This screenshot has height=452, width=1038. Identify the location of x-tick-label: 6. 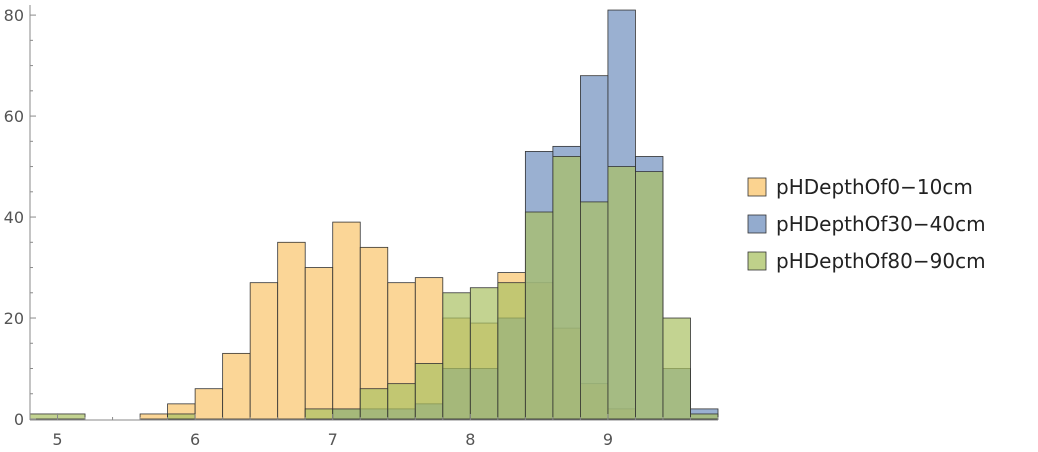
(195, 439).